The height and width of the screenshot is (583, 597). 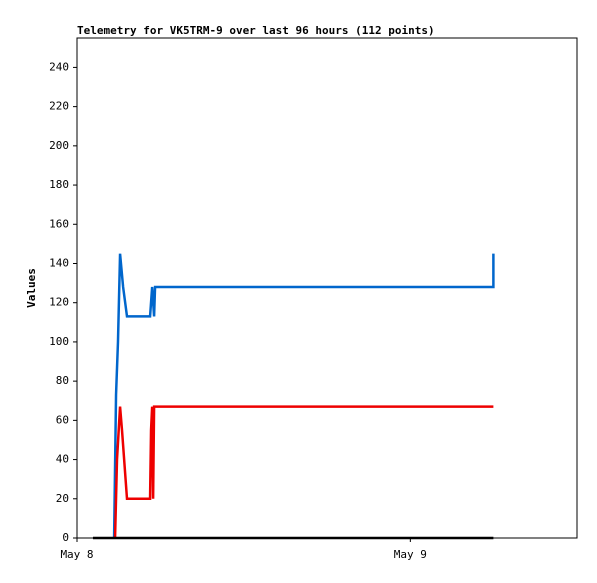 I want to click on y-tick-label: 160, so click(x=59, y=223).